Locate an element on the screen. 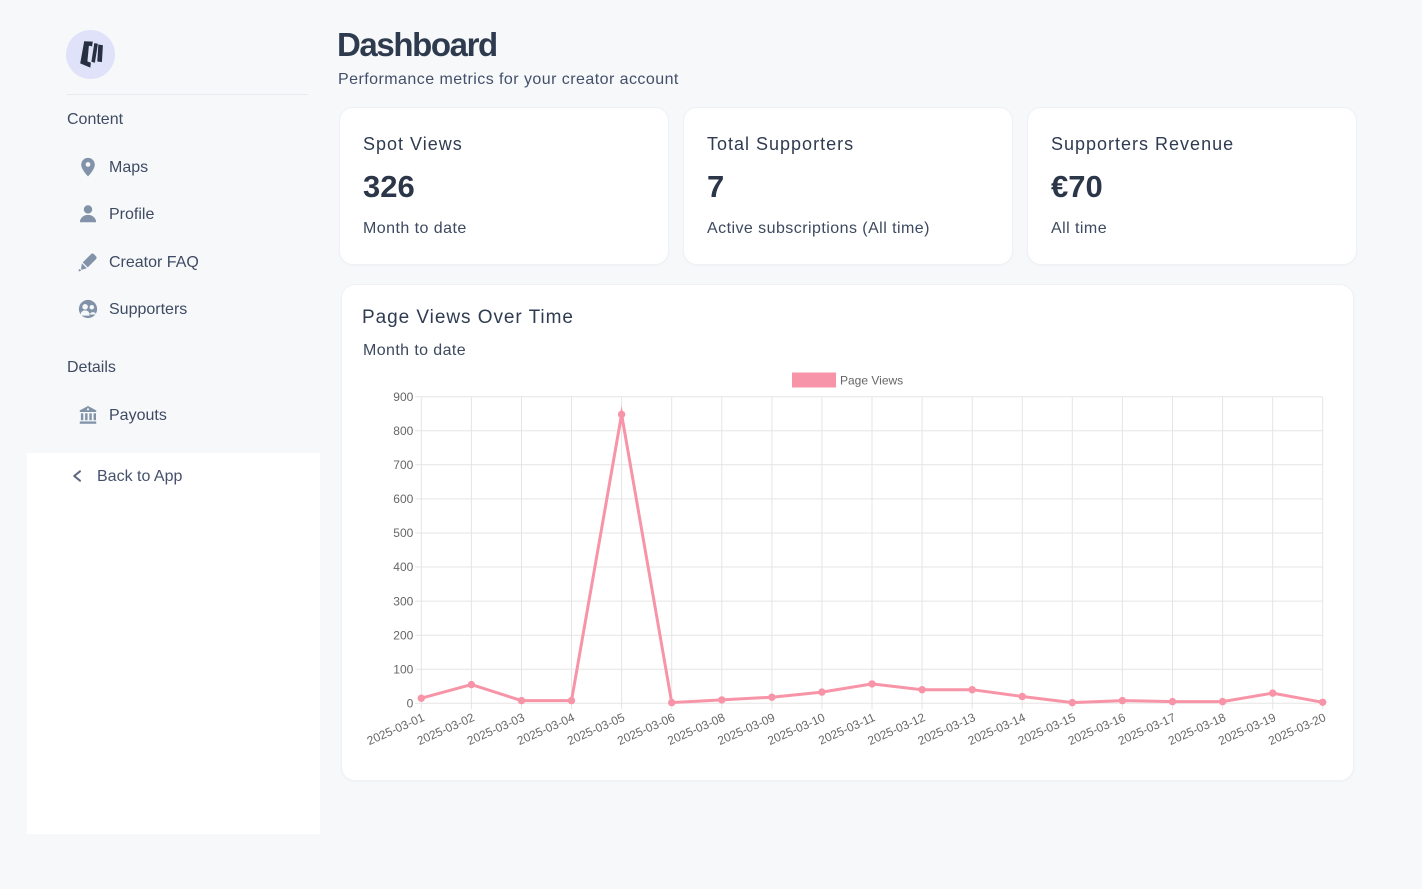  svg-text: 700 is located at coordinates (403, 465).